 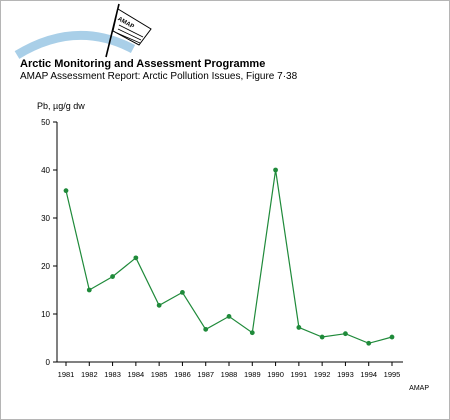 I want to click on y-tick-label: 30, so click(x=45, y=218).